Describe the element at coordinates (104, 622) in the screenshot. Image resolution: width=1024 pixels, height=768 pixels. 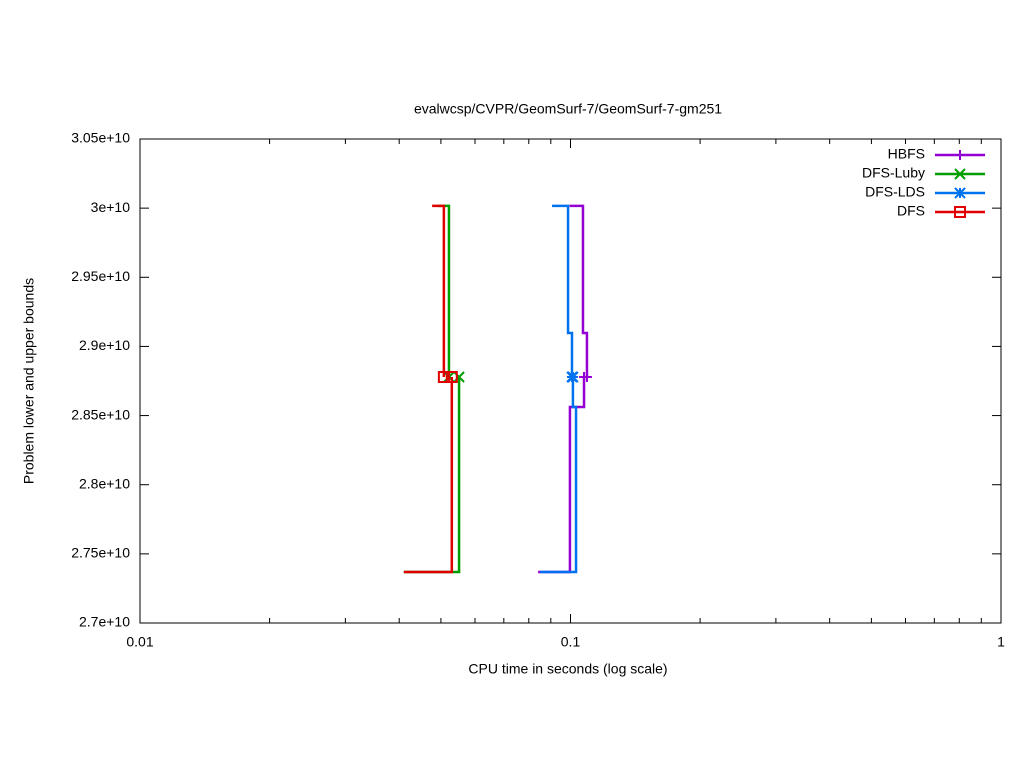
I see `y-tick-label: 2.7e+10` at that location.